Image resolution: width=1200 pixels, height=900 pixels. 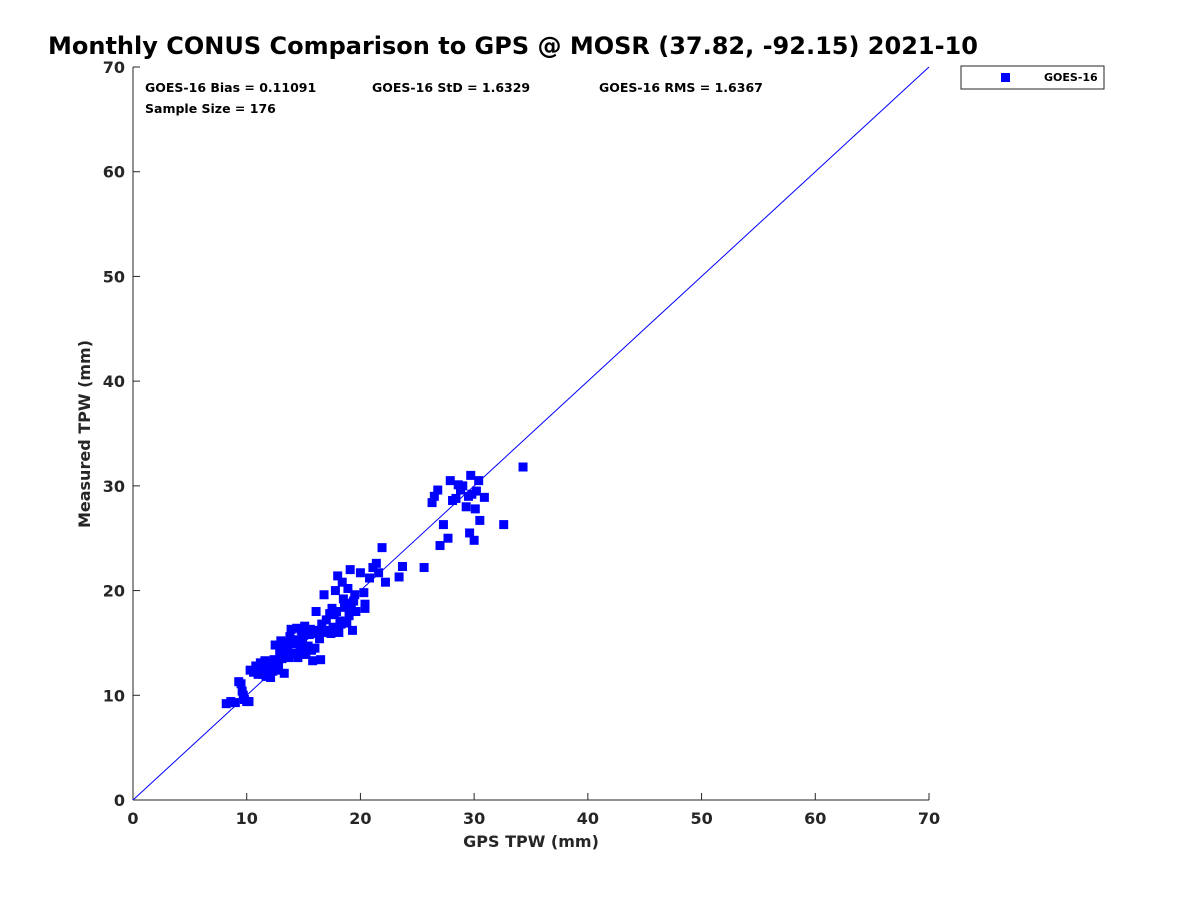 What do you see at coordinates (374, 585) in the screenshot?
I see `goes-16-series` at bounding box center [374, 585].